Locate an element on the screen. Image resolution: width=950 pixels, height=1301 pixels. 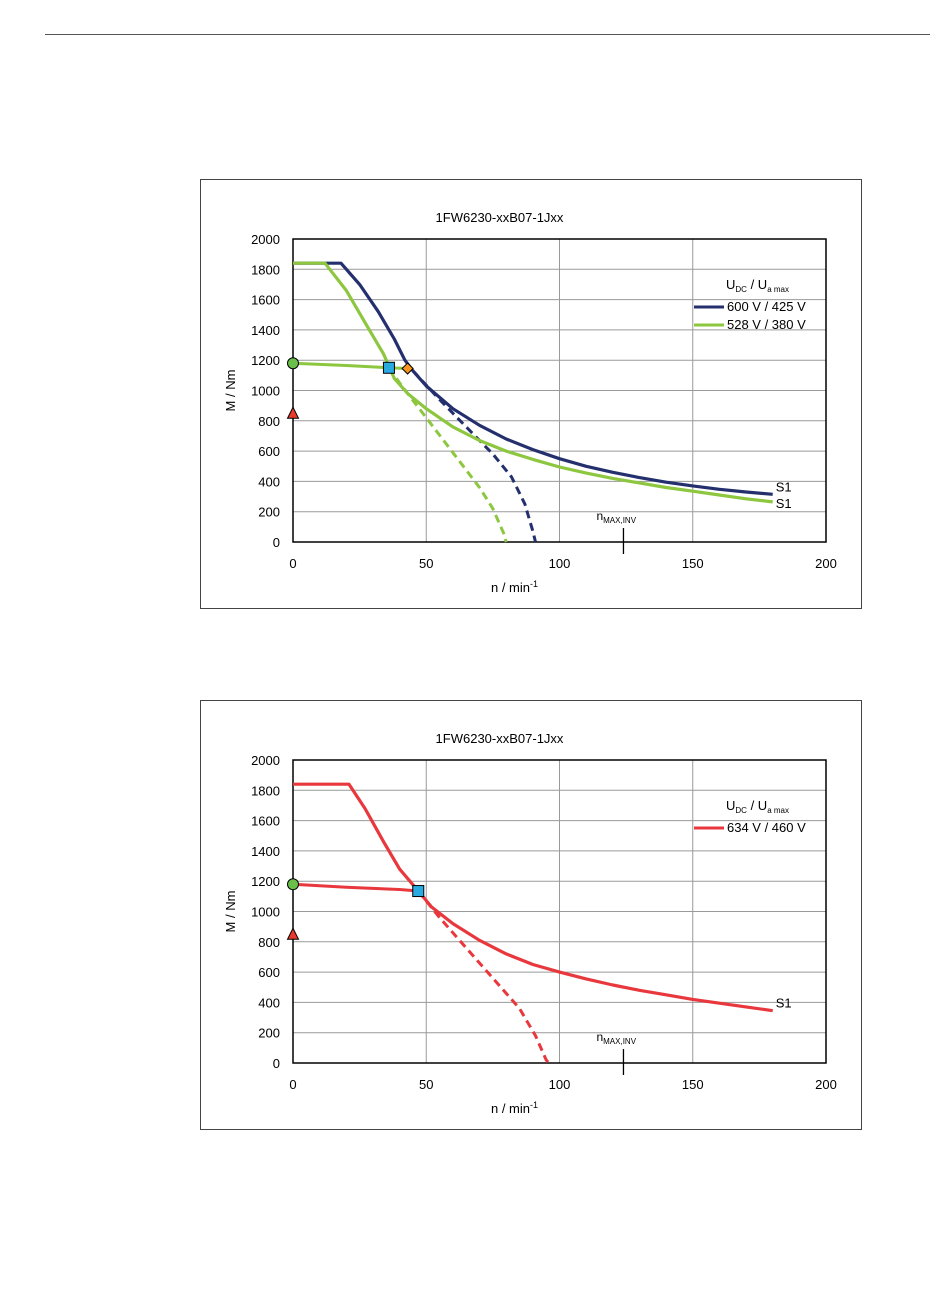
legend-label: 528 V / 380 V is located at coordinates (766, 324).